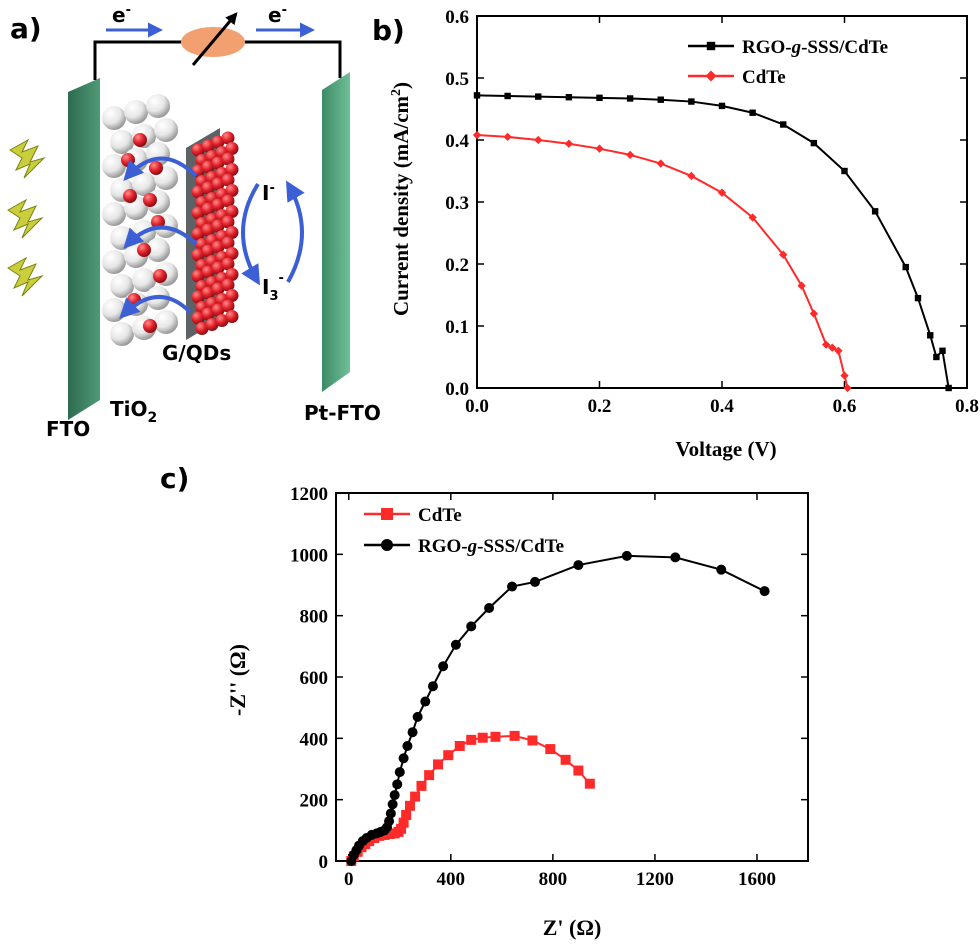  What do you see at coordinates (309, 494) in the screenshot?
I see `y-tick-label: 1200` at bounding box center [309, 494].